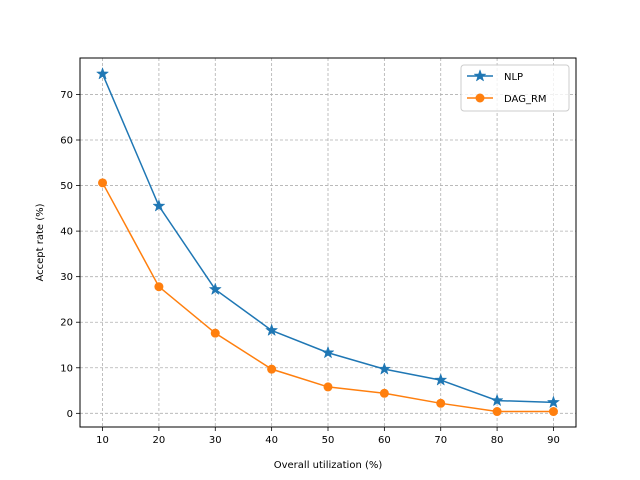 This screenshot has width=640, height=480. I want to click on y-tick-label: 0, so click(70, 414).